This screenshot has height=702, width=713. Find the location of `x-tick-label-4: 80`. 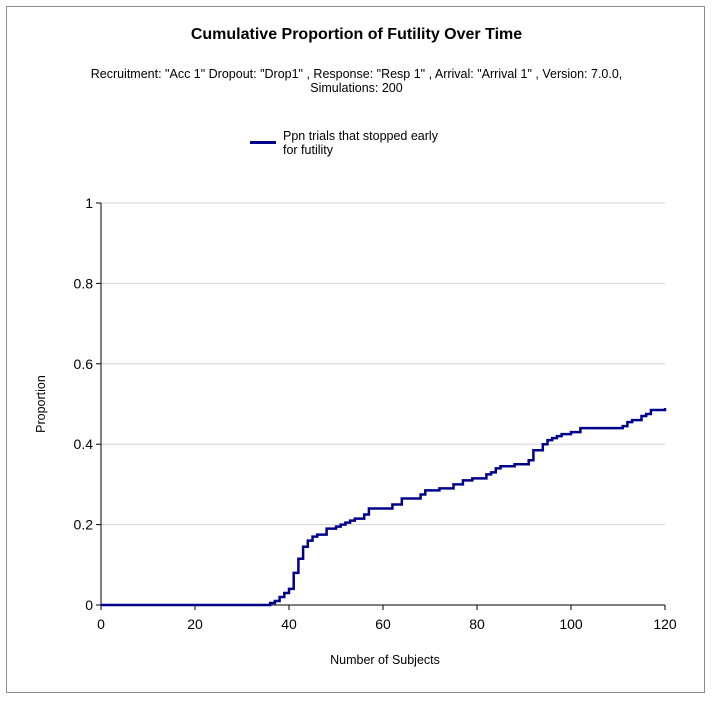

x-tick-label-4: 80 is located at coordinates (477, 624).